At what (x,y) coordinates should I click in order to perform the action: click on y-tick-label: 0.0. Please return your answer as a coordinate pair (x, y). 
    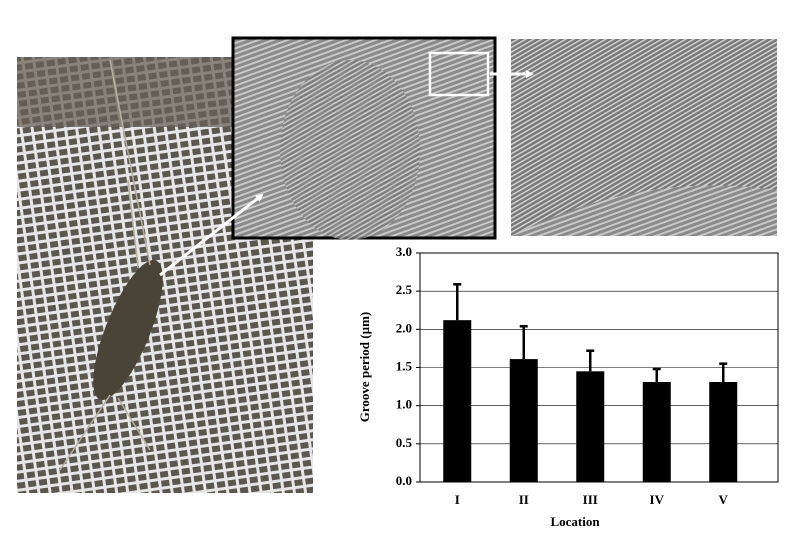
    Looking at the image, I should click on (404, 480).